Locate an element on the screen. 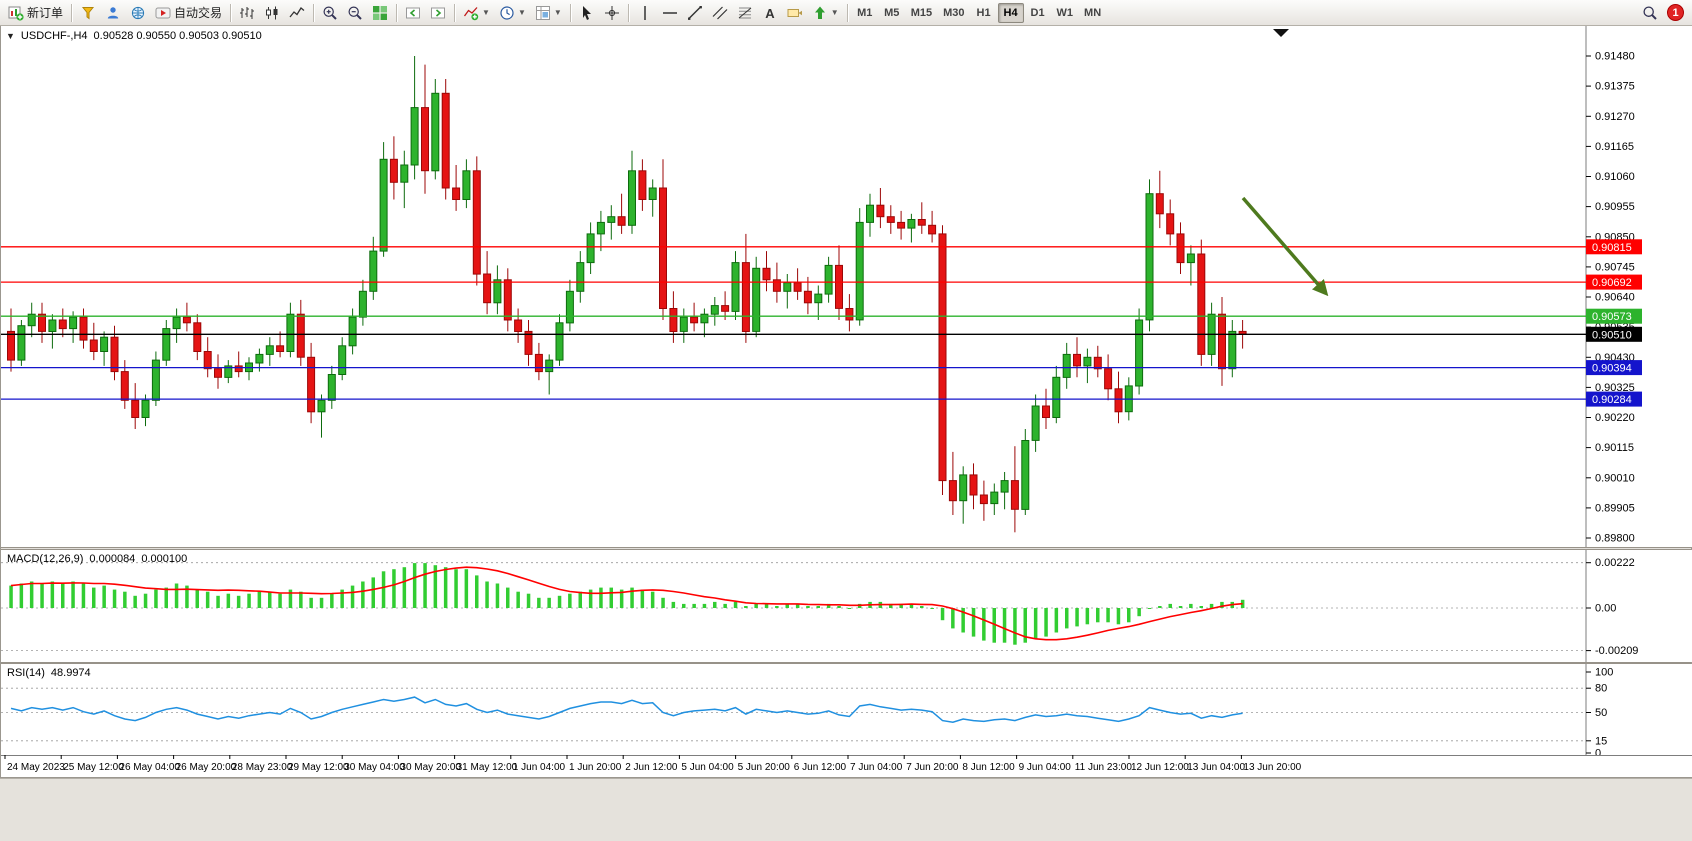 This screenshot has height=841, width=1692. svg-text: 0.91480 is located at coordinates (1615, 57).